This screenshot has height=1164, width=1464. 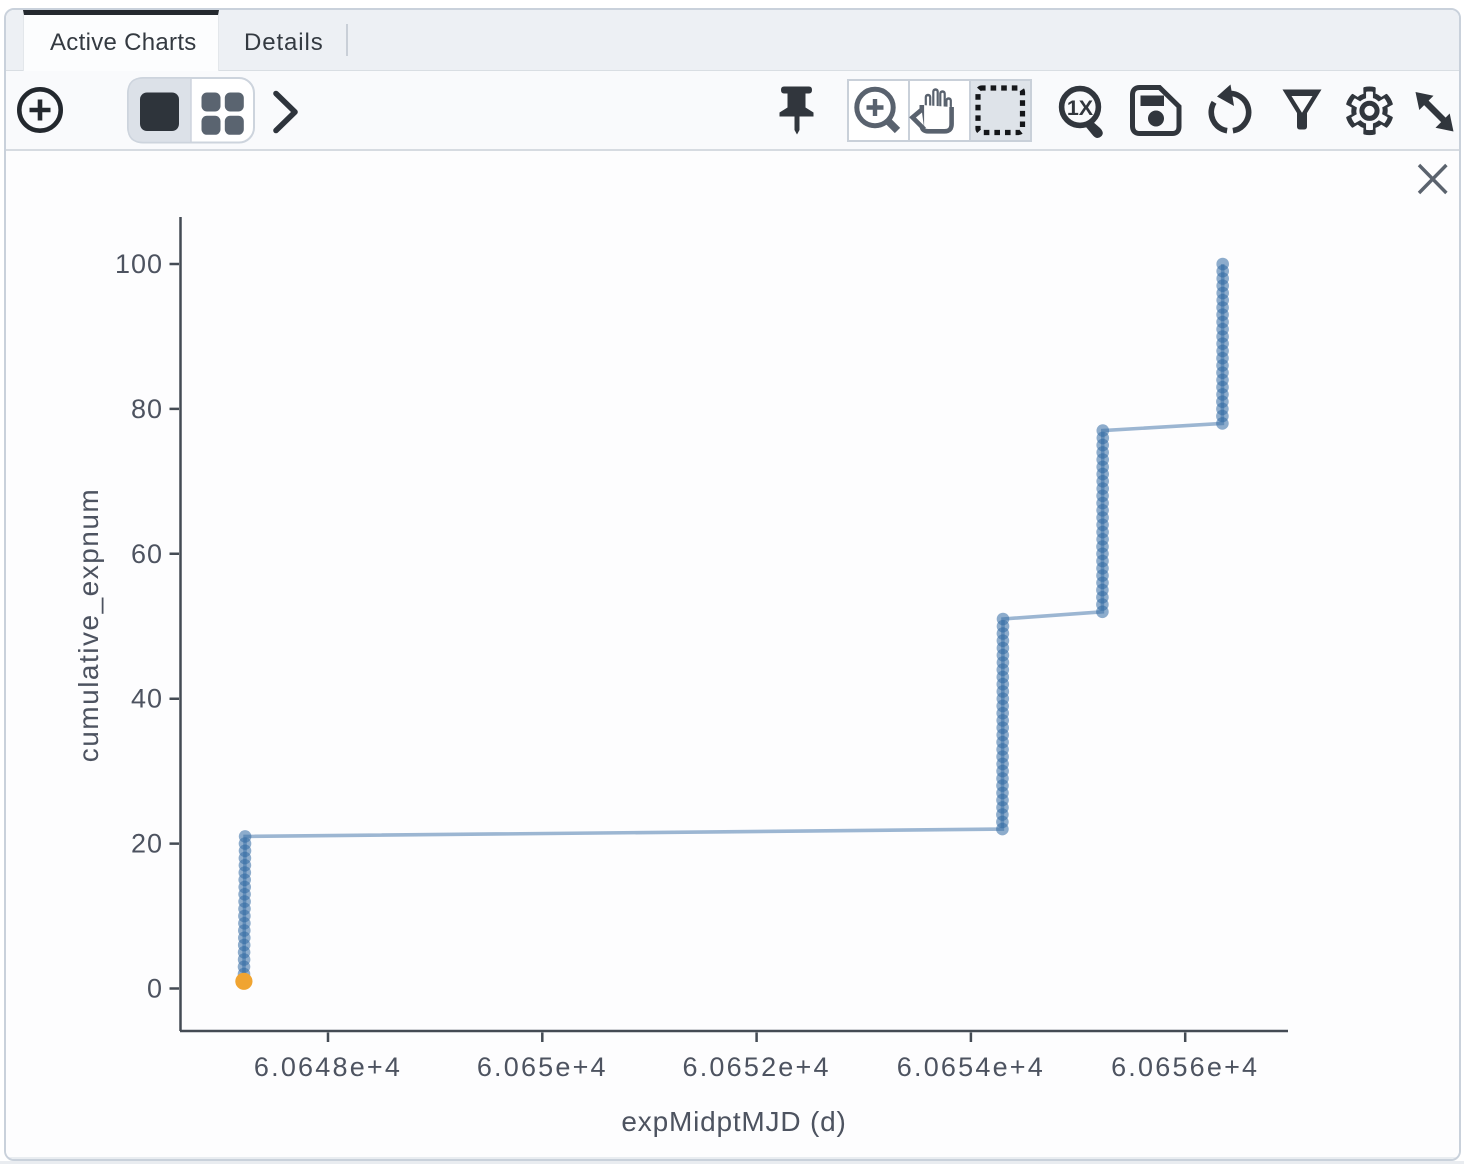 What do you see at coordinates (88, 625) in the screenshot?
I see `svg-text: cumulative_expnum` at bounding box center [88, 625].